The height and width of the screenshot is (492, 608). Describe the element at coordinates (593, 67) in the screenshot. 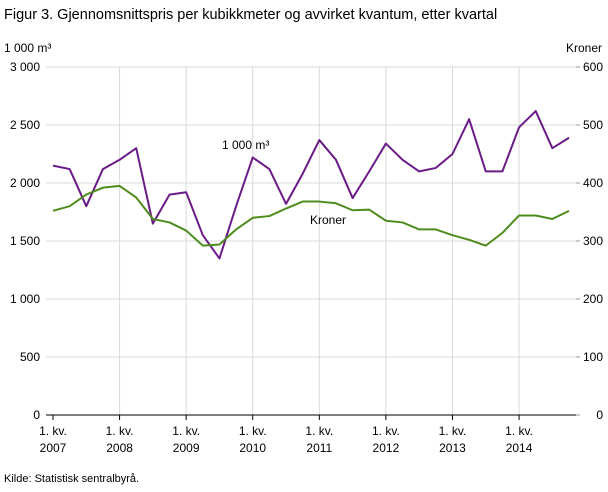

I see `y2-tick-label: 600` at that location.